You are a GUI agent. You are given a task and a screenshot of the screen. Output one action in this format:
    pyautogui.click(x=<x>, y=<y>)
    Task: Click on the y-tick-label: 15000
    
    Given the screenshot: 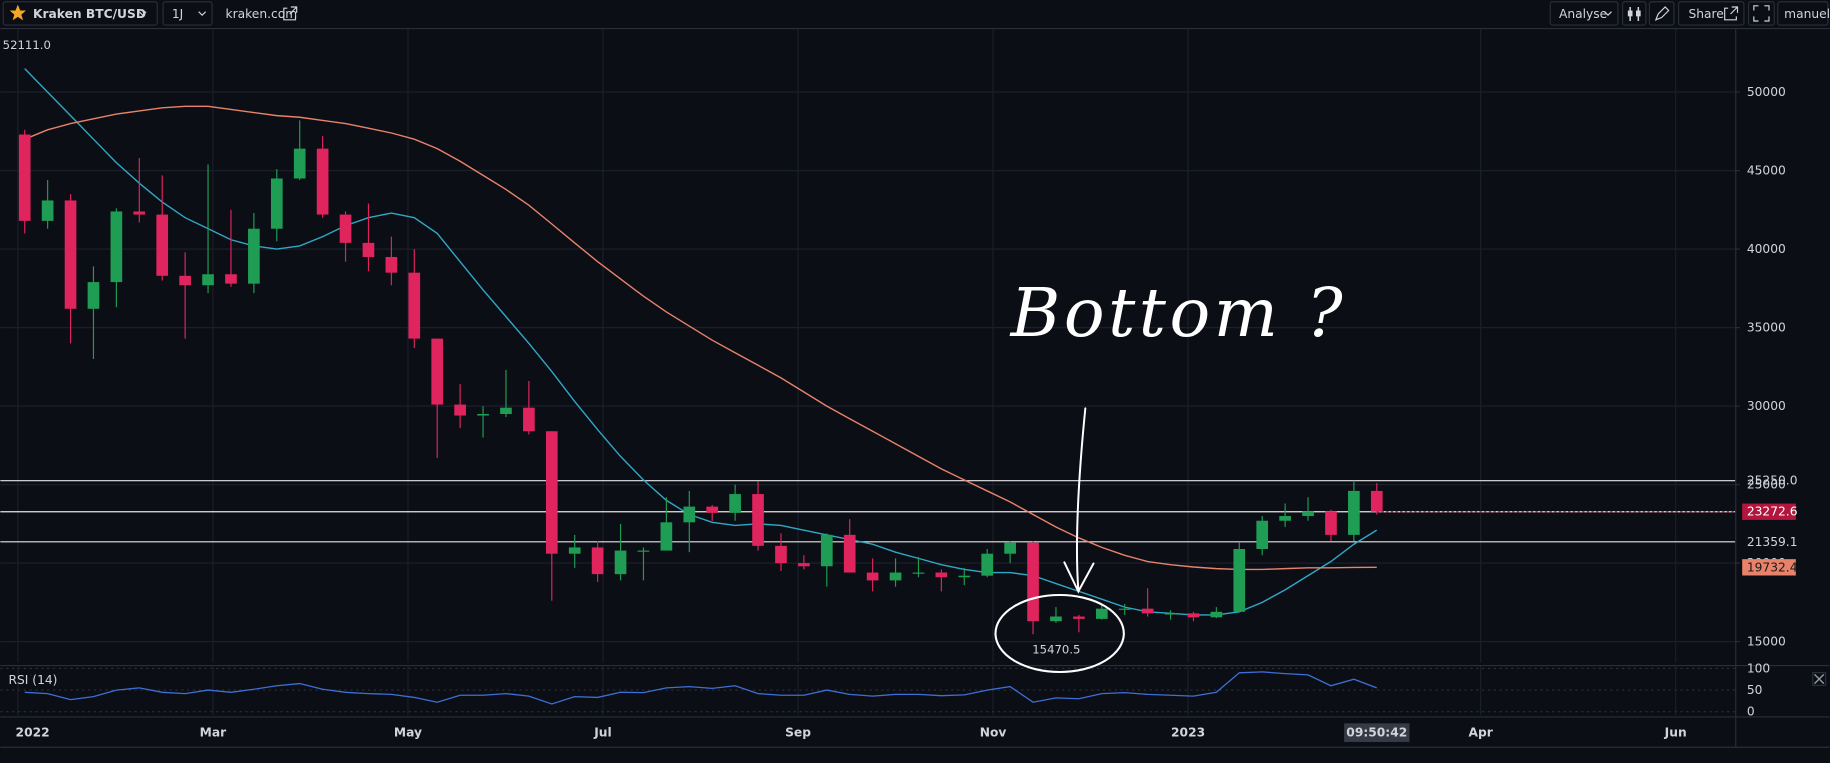 What is the action you would take?
    pyautogui.click(x=1766, y=642)
    